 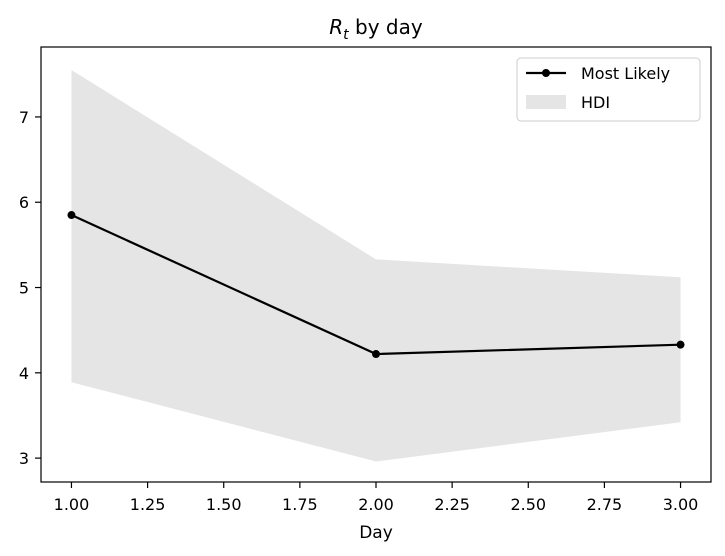 What do you see at coordinates (546, 102) in the screenshot?
I see `legend-band-swatch` at bounding box center [546, 102].